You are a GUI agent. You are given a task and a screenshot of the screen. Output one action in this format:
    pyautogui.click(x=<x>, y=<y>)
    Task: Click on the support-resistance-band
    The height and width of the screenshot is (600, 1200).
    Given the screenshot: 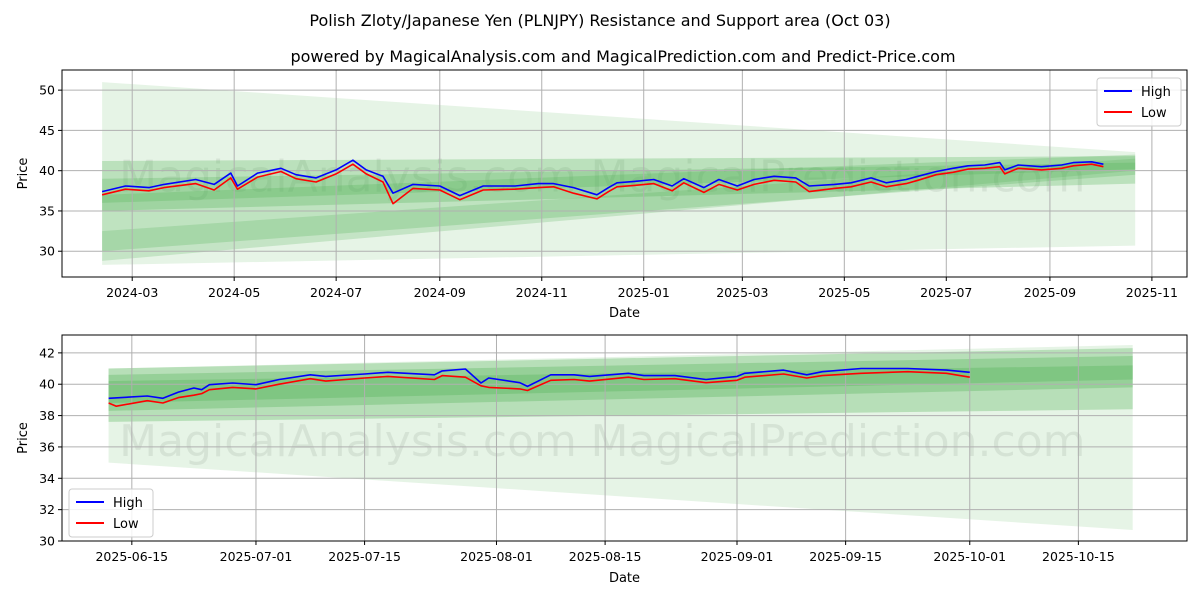 What is the action you would take?
    pyautogui.click(x=619, y=203)
    